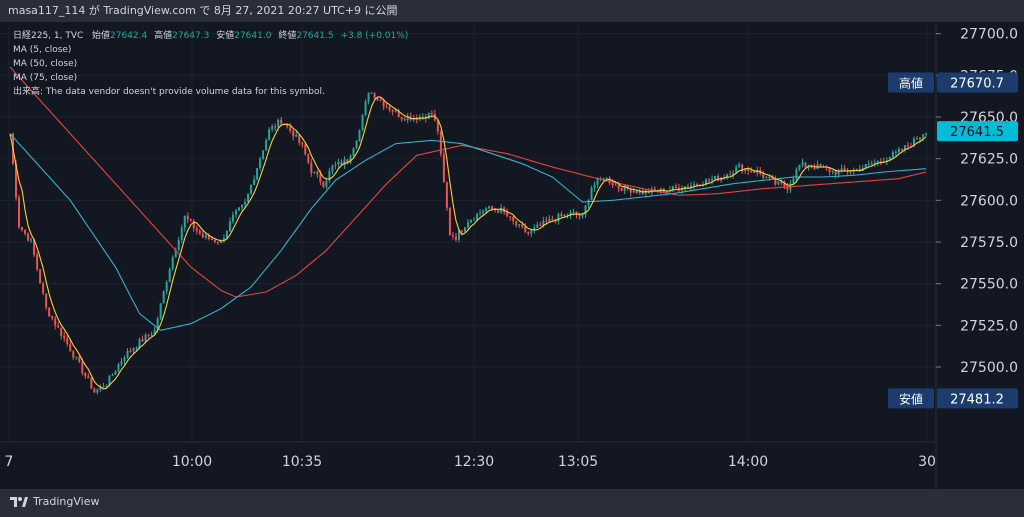  Describe the element at coordinates (989, 368) in the screenshot. I see `y-tick-label: 27500.0` at that location.